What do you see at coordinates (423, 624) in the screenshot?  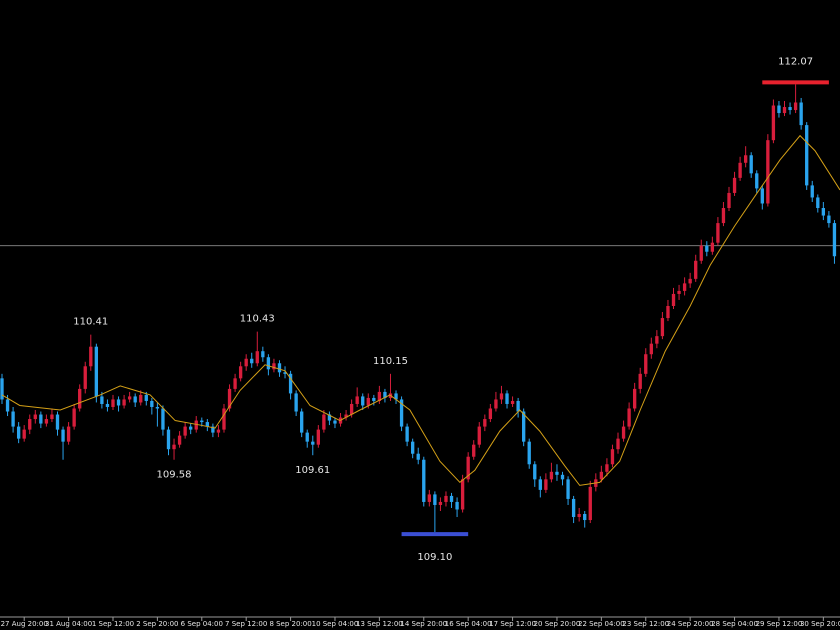 I see `x-tick-label: 14 Sep 20:00` at bounding box center [423, 624].